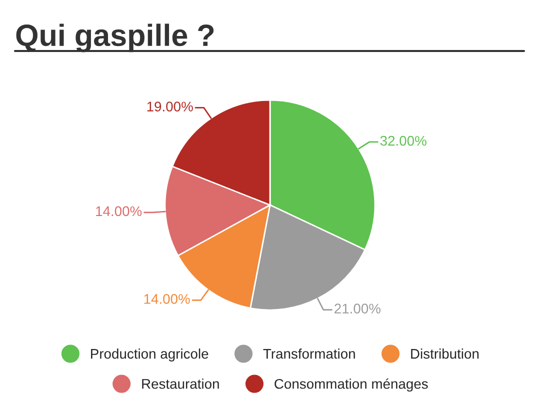  Describe the element at coordinates (115, 38) in the screenshot. I see `chart-title: Qui gaspille ?` at that location.